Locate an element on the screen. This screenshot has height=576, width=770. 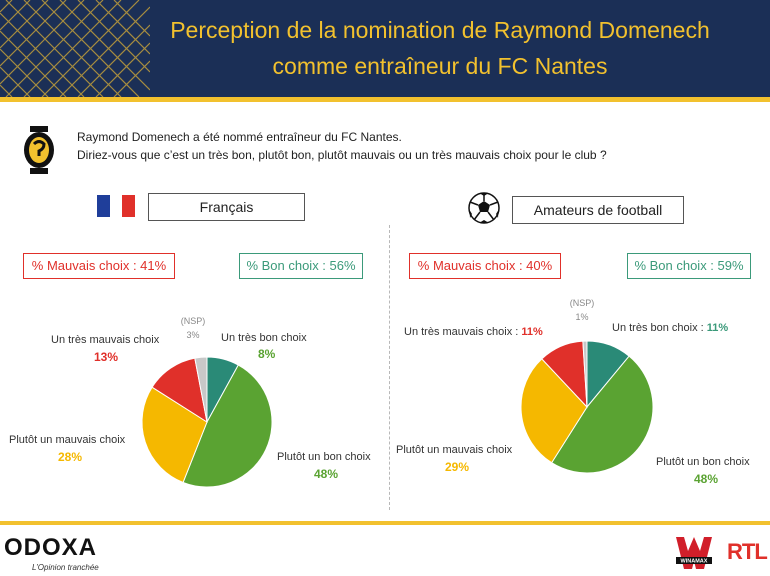
pie-slice-plutot-mauvais-amateurs is located at coordinates (554, 411).